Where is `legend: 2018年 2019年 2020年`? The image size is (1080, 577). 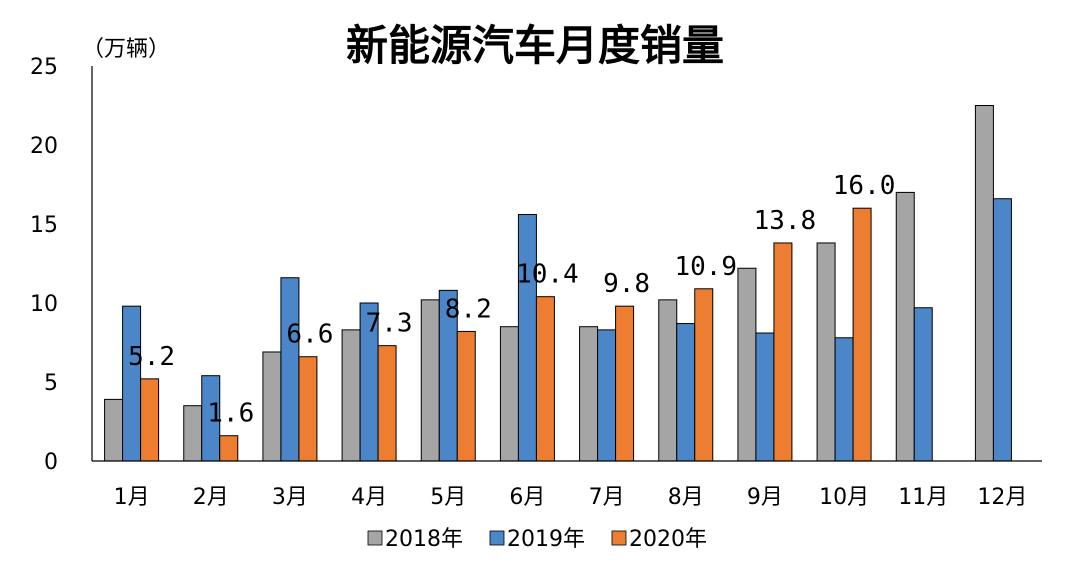 legend: 2018年 2019年 2020年 is located at coordinates (537, 539).